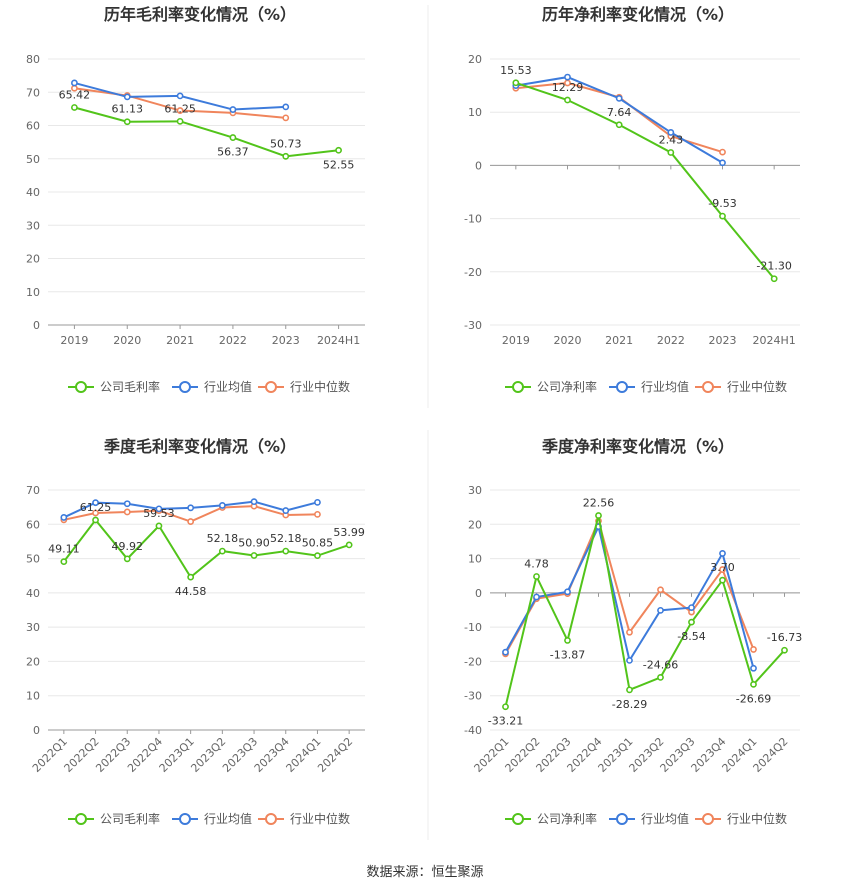  Describe the element at coordinates (505, 721) in the screenshot. I see `data-label: -33.21` at that location.